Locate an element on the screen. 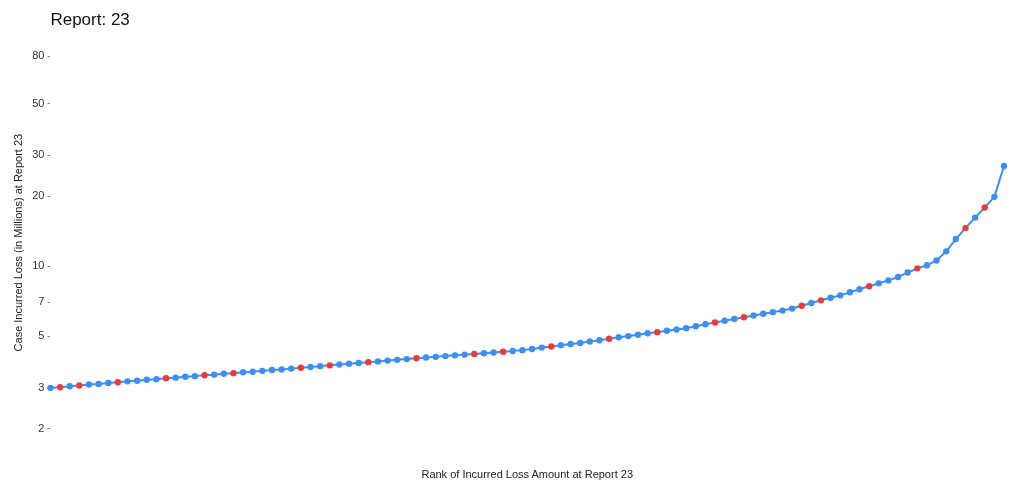  y-axis-title: Case Incurred Loss (in Millions) at Report 23 is located at coordinates (17, 242).